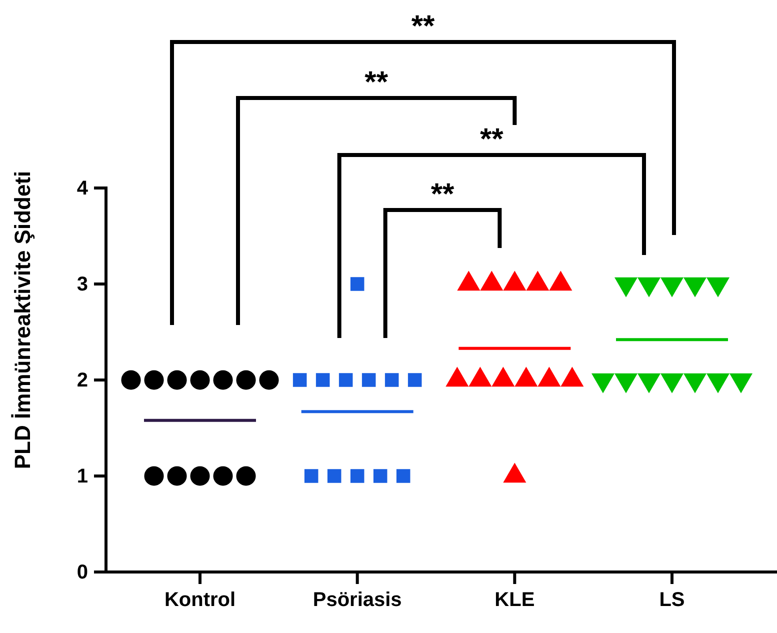 The image size is (777, 633). I want to click on y-tick-label: 4, so click(82, 188).